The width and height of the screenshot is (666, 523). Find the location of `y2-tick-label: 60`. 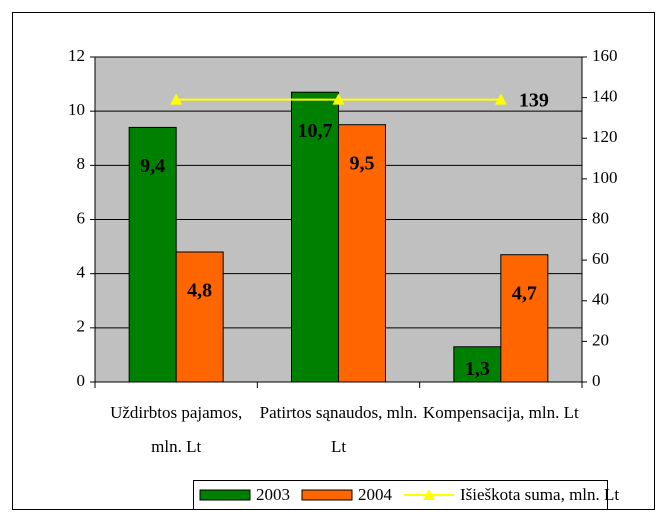

y2-tick-label: 60 is located at coordinates (600, 258).